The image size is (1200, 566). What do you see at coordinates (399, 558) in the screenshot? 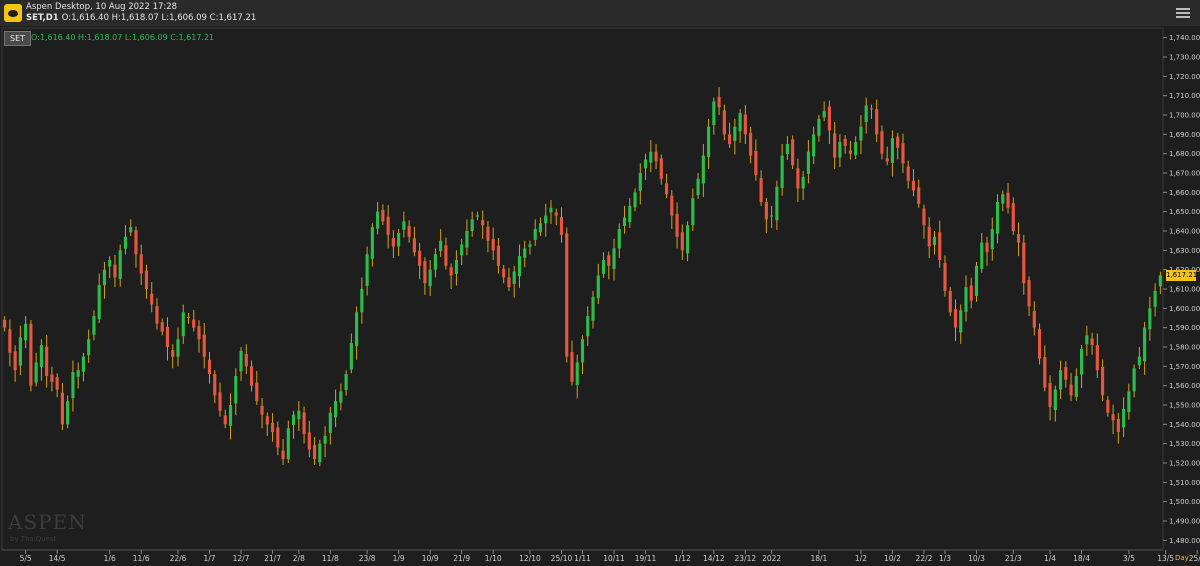
I see `x-tick-label: 1/9` at bounding box center [399, 558].